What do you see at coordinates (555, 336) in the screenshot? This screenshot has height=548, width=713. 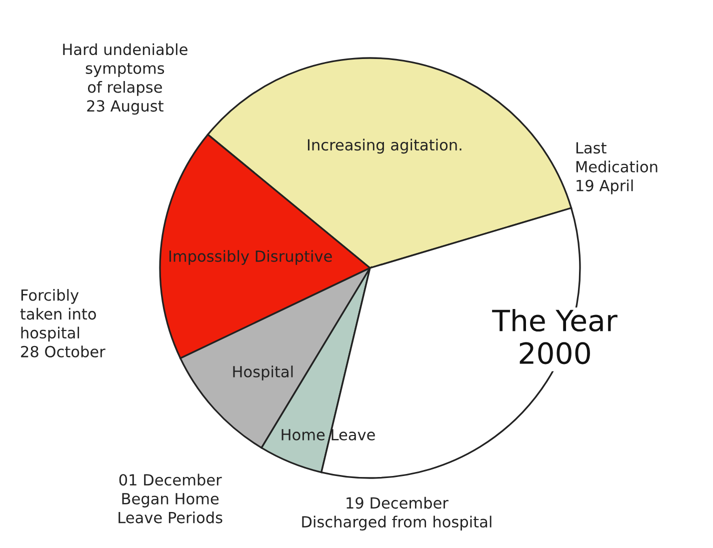 I see `text: The Year 2000` at bounding box center [555, 336].